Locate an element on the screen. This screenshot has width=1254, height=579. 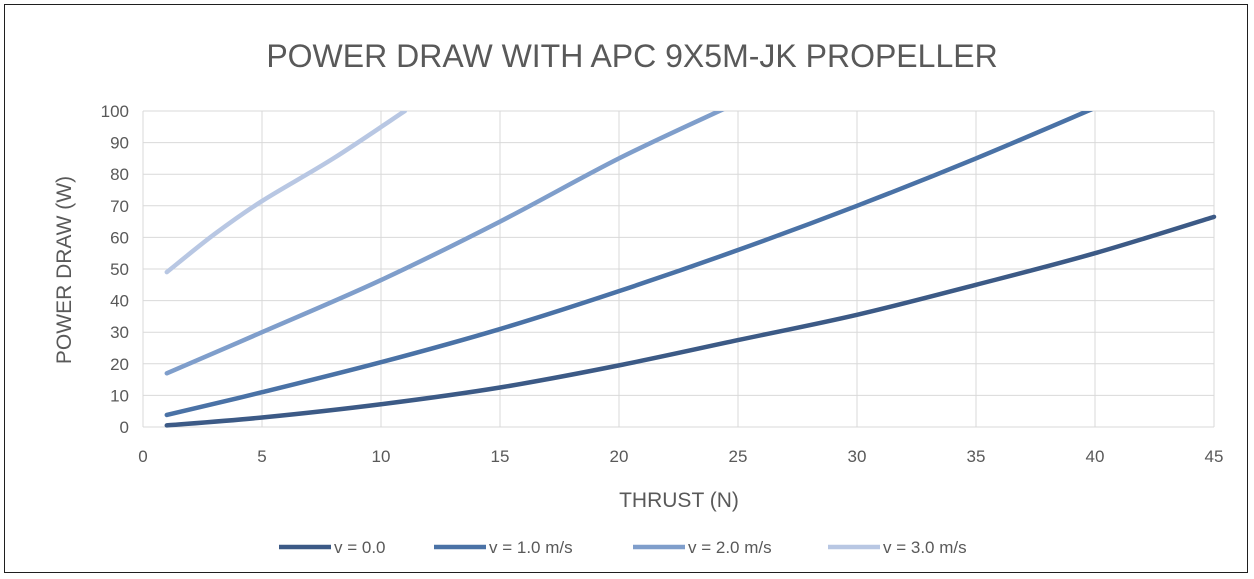
legend-label: v = 0.0 is located at coordinates (360, 547).